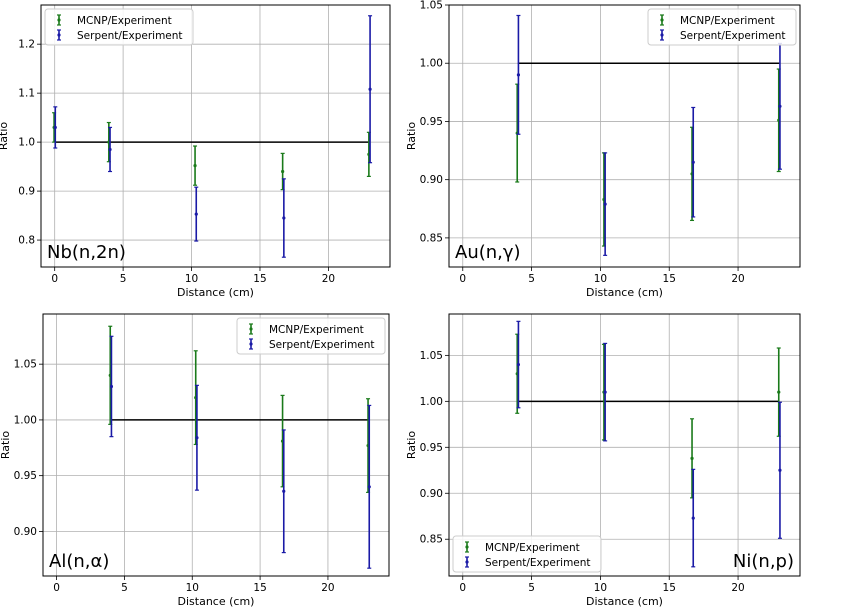 The image size is (850, 608). Describe the element at coordinates (26, 241) in the screenshot. I see `y-tick-label: 0.8` at that location.